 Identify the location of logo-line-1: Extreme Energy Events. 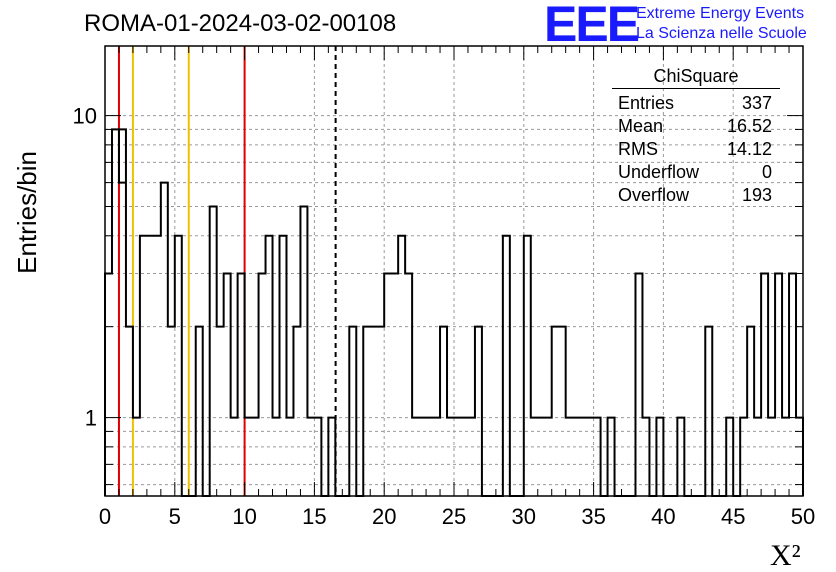
(720, 13).